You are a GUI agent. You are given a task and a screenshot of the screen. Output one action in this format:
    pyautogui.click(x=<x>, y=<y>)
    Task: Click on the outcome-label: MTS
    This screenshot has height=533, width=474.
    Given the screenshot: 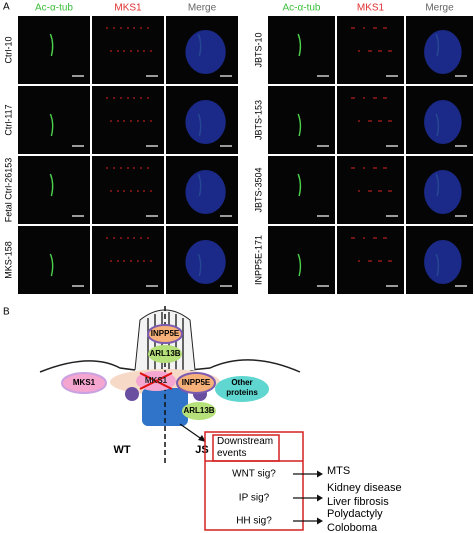 What is the action you would take?
    pyautogui.click(x=338, y=471)
    